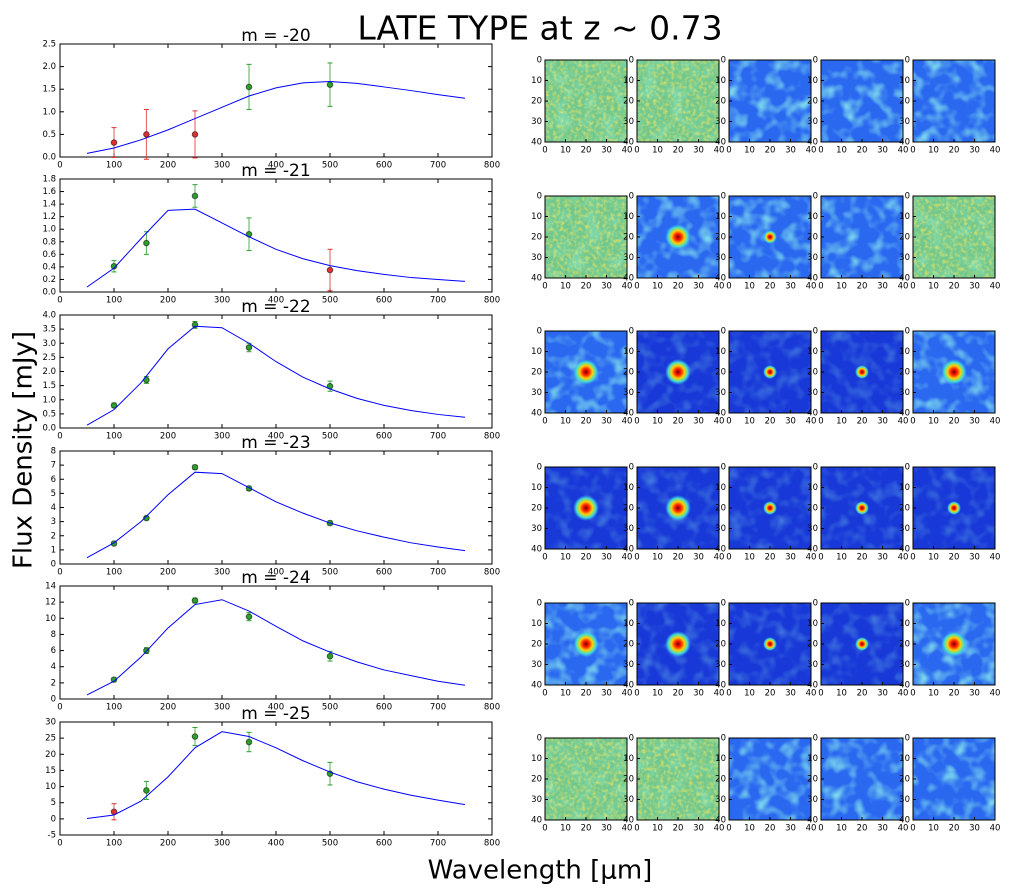 This screenshot has width=1018, height=891. I want to click on y-tick-label: 3, so click(53, 522).